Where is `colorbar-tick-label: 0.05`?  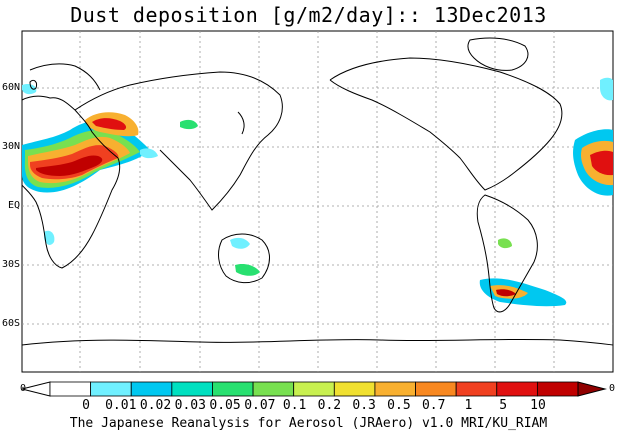 colorbar-tick-label: 0.05 is located at coordinates (225, 405).